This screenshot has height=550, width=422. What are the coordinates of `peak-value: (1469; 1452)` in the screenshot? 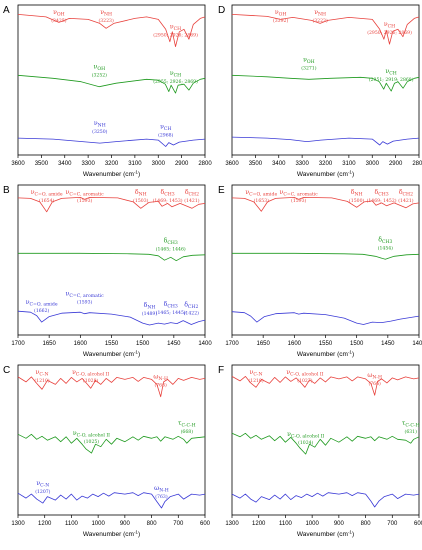 It's located at (382, 200).